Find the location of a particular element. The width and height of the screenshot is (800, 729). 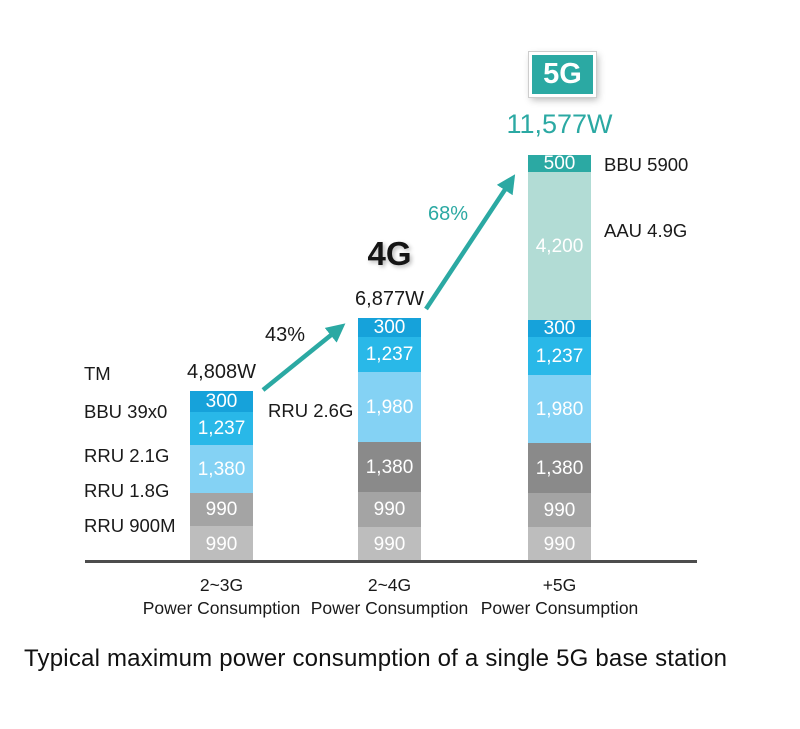

bar-total-plus-5g: 11,577W is located at coordinates (559, 124).